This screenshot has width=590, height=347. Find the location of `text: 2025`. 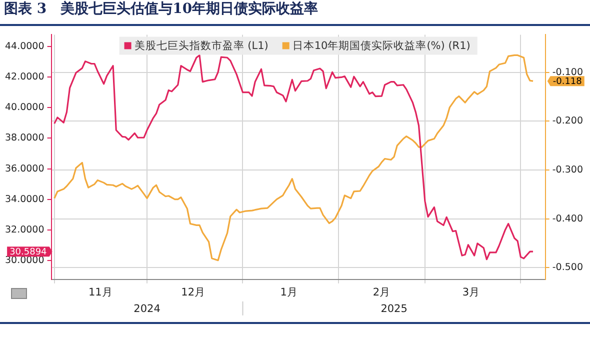

text: 2025 is located at coordinates (394, 309).